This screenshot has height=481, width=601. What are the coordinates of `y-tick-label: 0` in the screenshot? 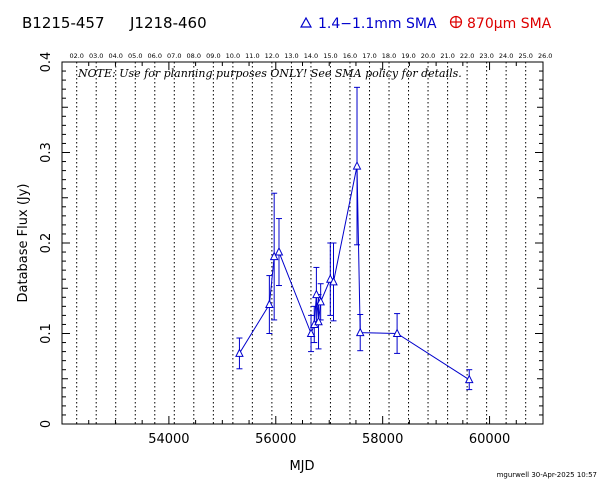 It's located at (46, 424).